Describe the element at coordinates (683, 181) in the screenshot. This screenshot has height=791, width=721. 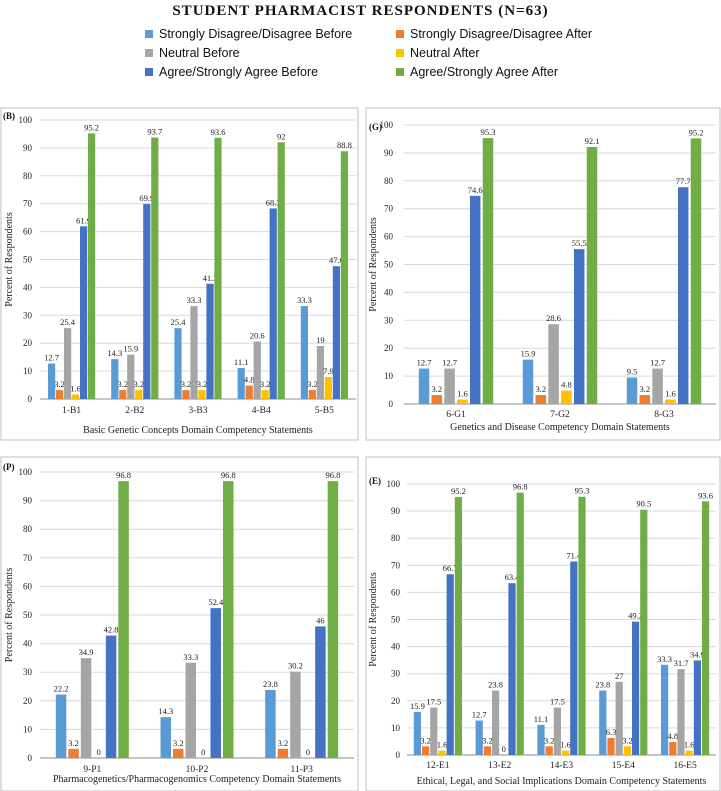
I see `bar-data-label: 77.7` at that location.